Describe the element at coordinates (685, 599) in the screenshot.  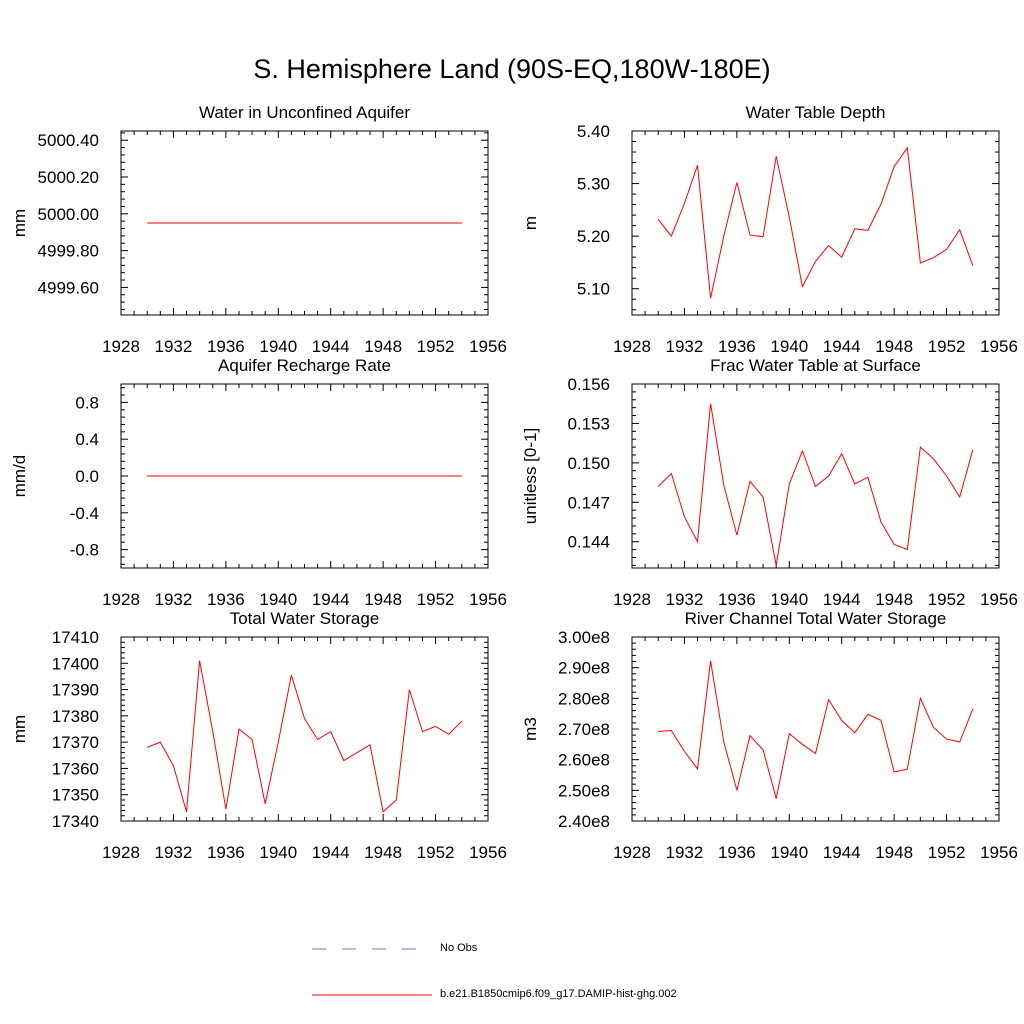
I see `x-tick-label-3: 1932` at that location.